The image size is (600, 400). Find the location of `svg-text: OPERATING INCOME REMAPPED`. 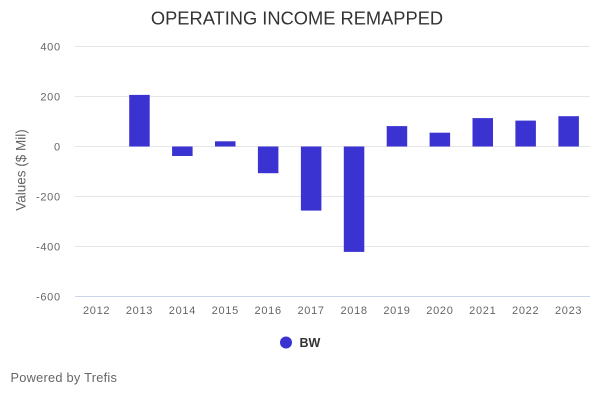

svg-text: OPERATING INCOME REMAPPED is located at coordinates (297, 18).